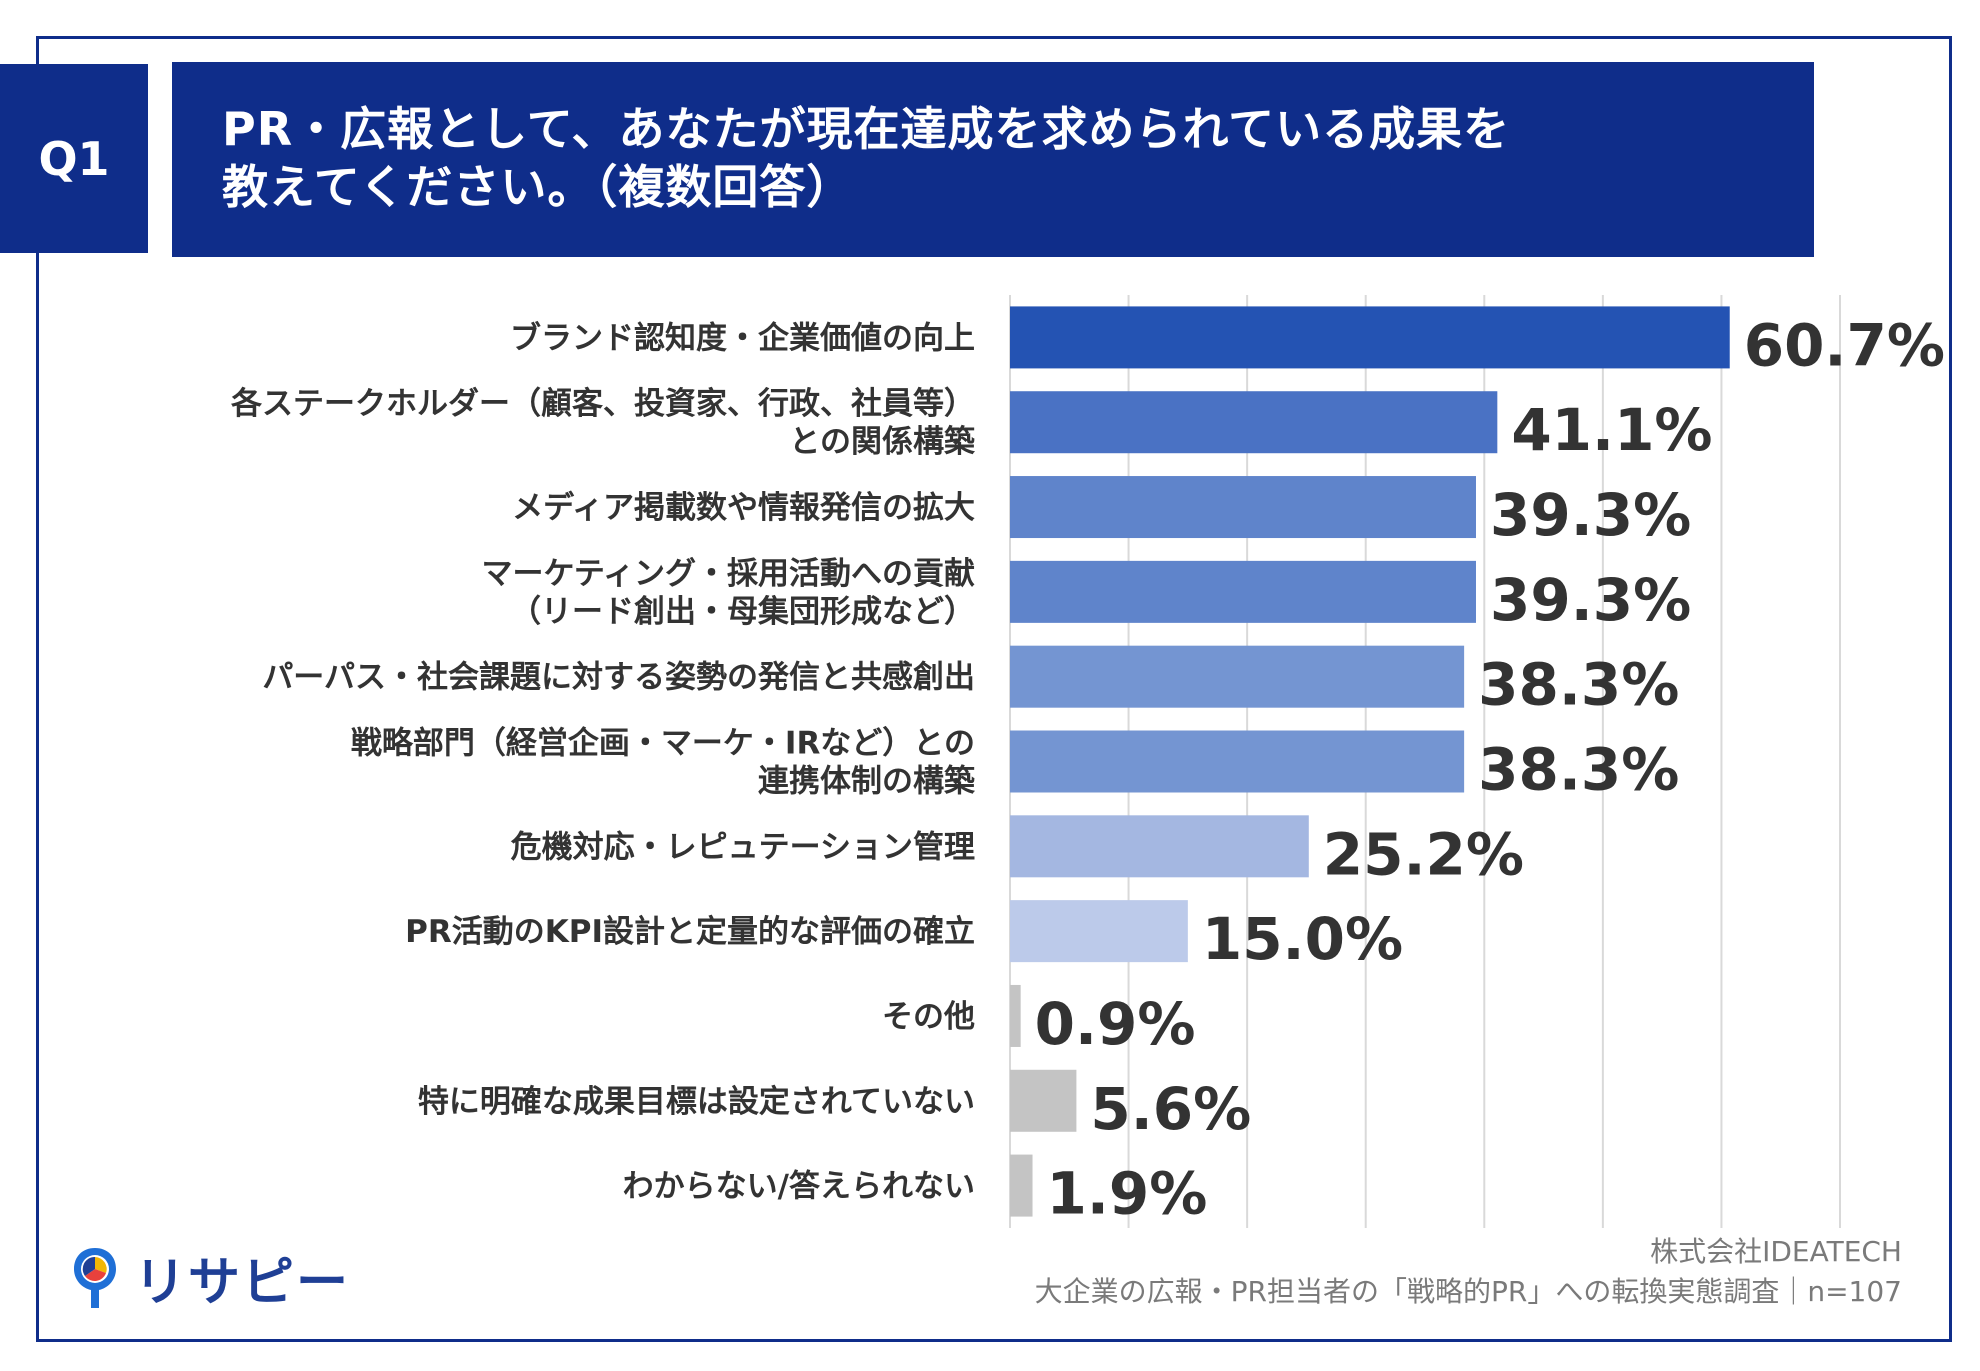 This screenshot has width=1980, height=1371. I want to click on value-label: 5.6%, so click(1170, 1109).